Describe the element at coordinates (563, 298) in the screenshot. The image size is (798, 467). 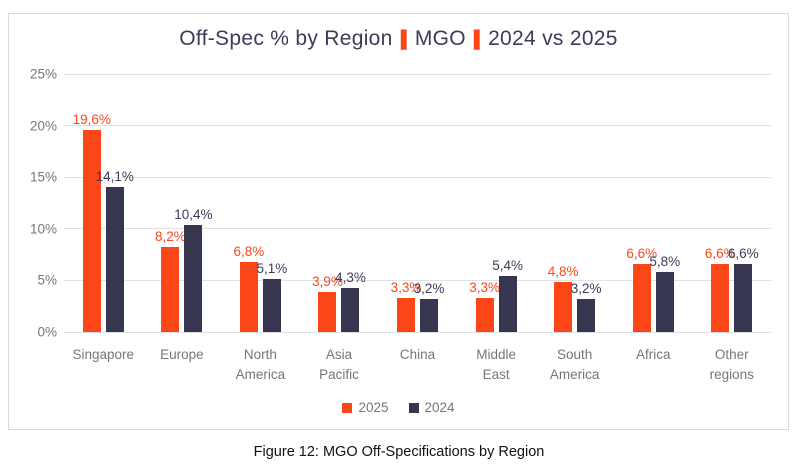
I see `bar-2025-south-america: 4,8%` at that location.